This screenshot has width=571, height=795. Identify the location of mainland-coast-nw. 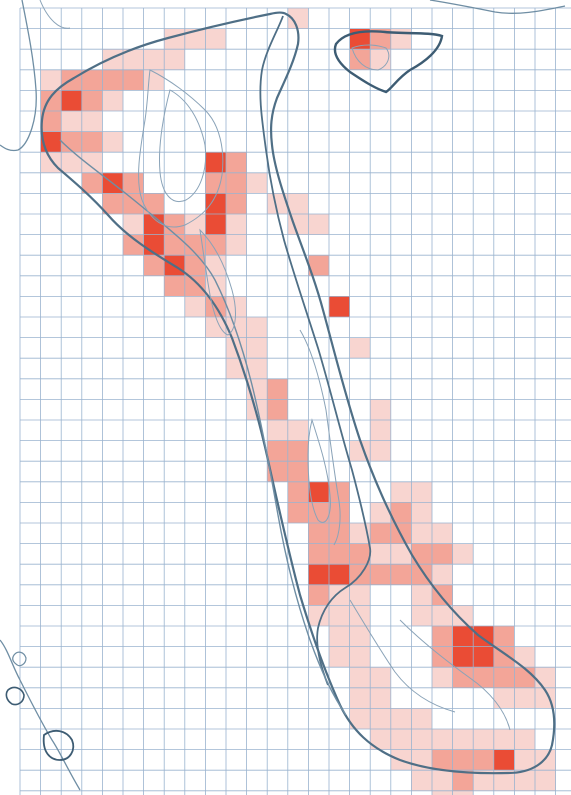
(18, 76).